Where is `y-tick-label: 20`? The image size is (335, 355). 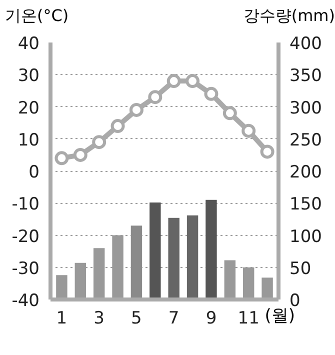 y-tick-label: 20 is located at coordinates (29, 108).